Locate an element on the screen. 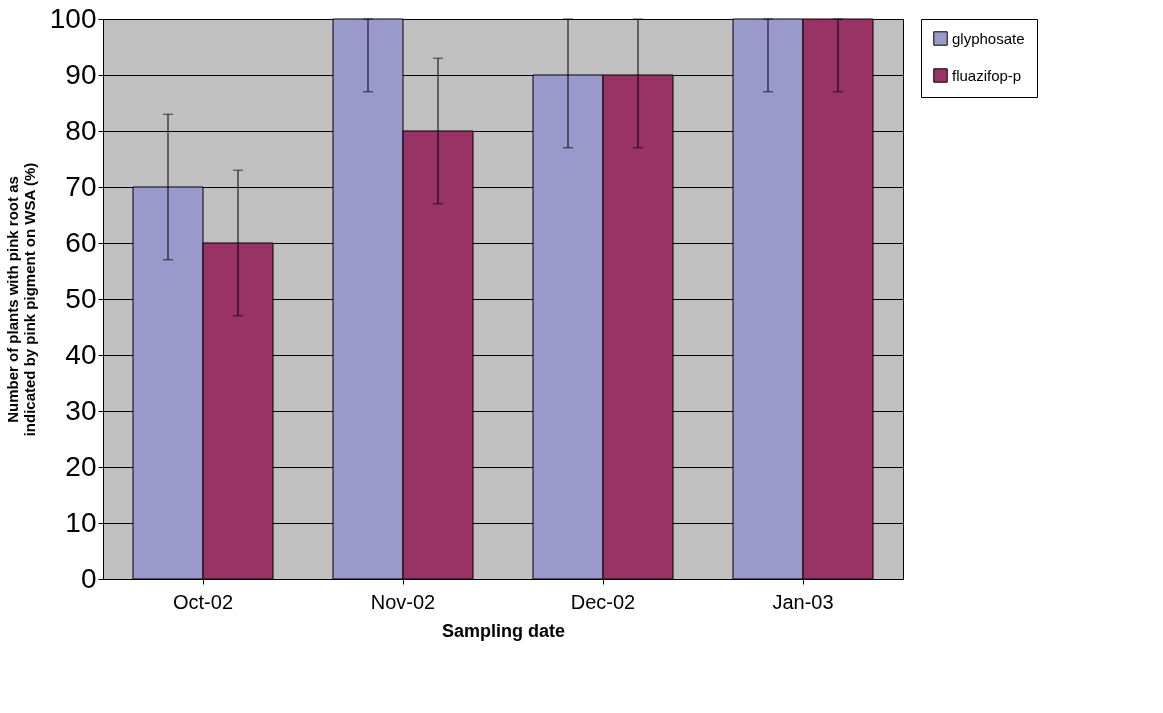  y-tick-label: 40 is located at coordinates (81, 354).